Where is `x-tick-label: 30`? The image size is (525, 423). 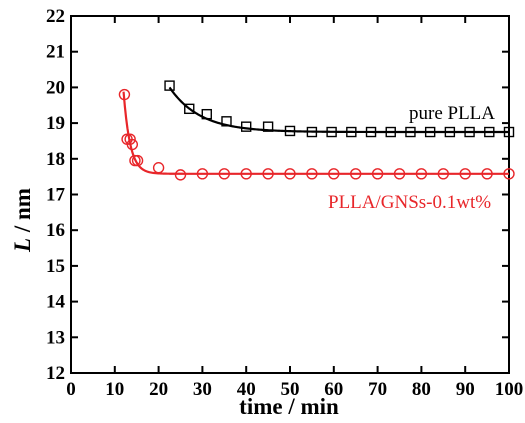
x-tick-label: 30 is located at coordinates (202, 389).